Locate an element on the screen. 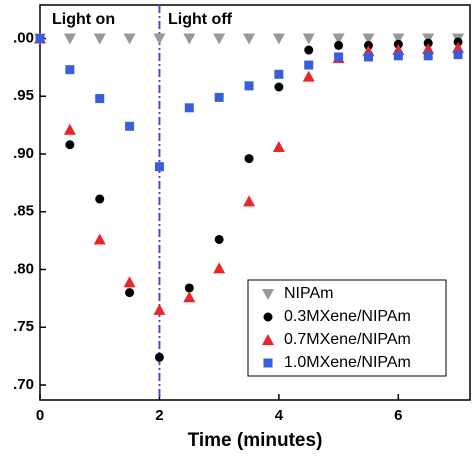  y-tick-label: .70 is located at coordinates (23, 384).